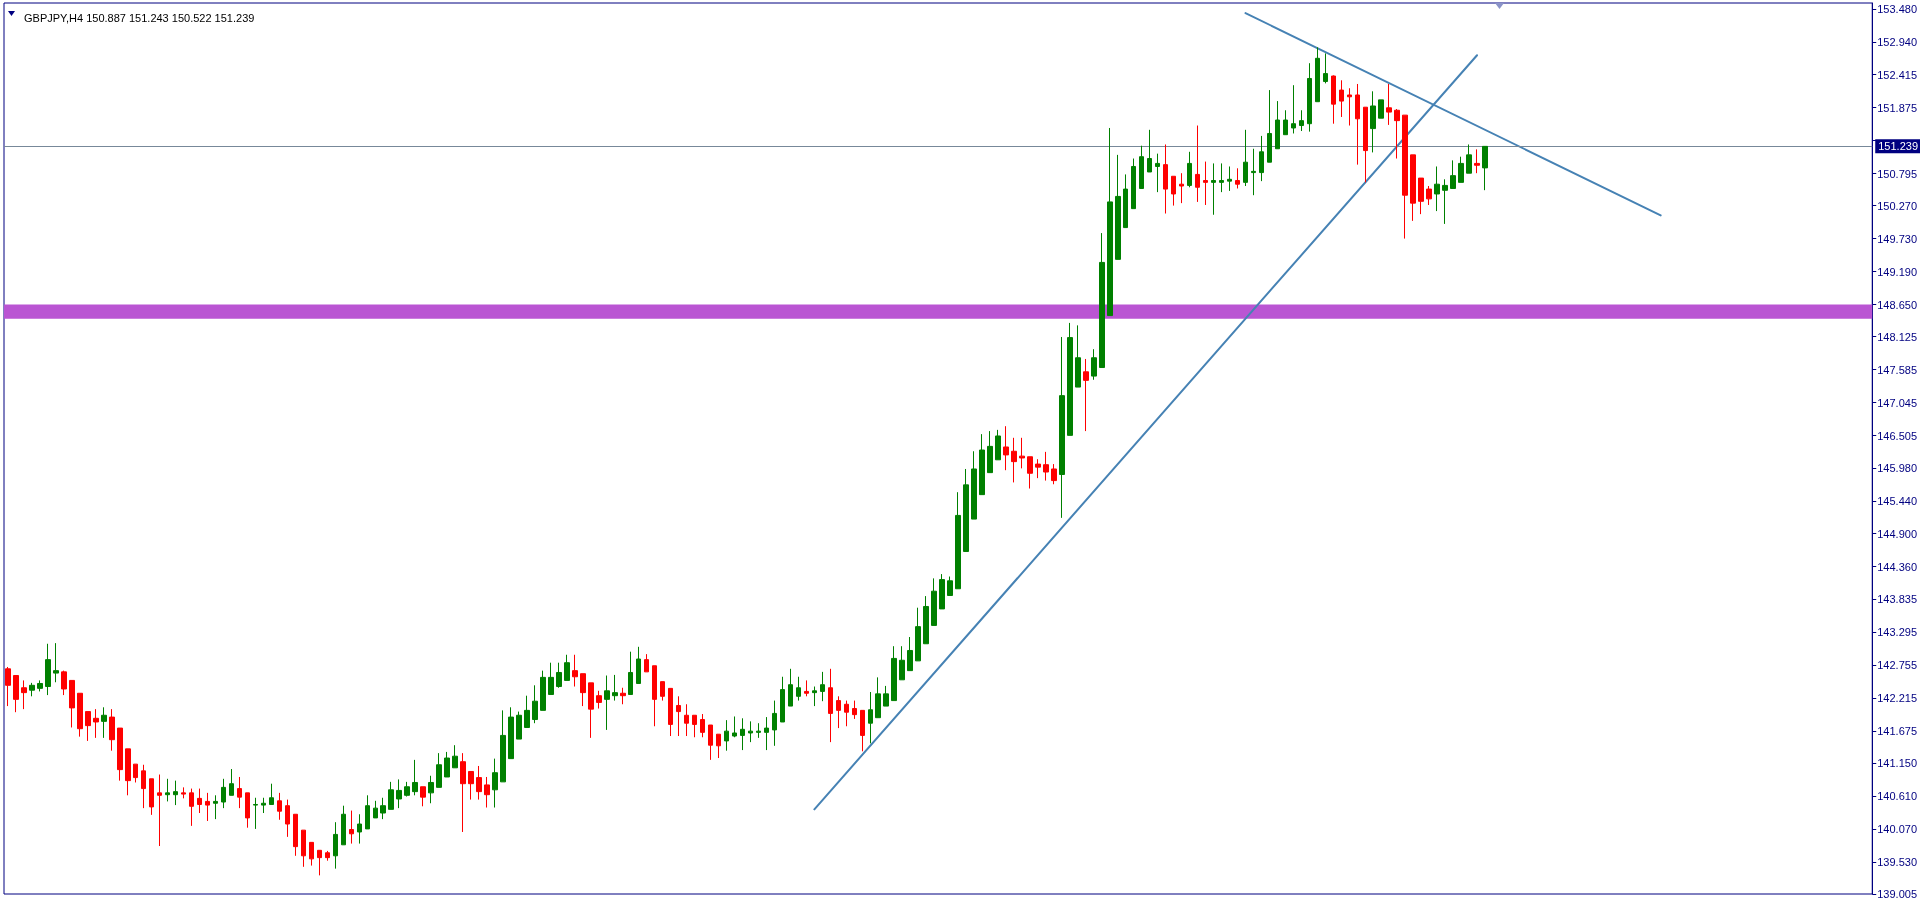  What do you see at coordinates (1897, 861) in the screenshot?
I see `y-tick-label: 139.530` at bounding box center [1897, 861].